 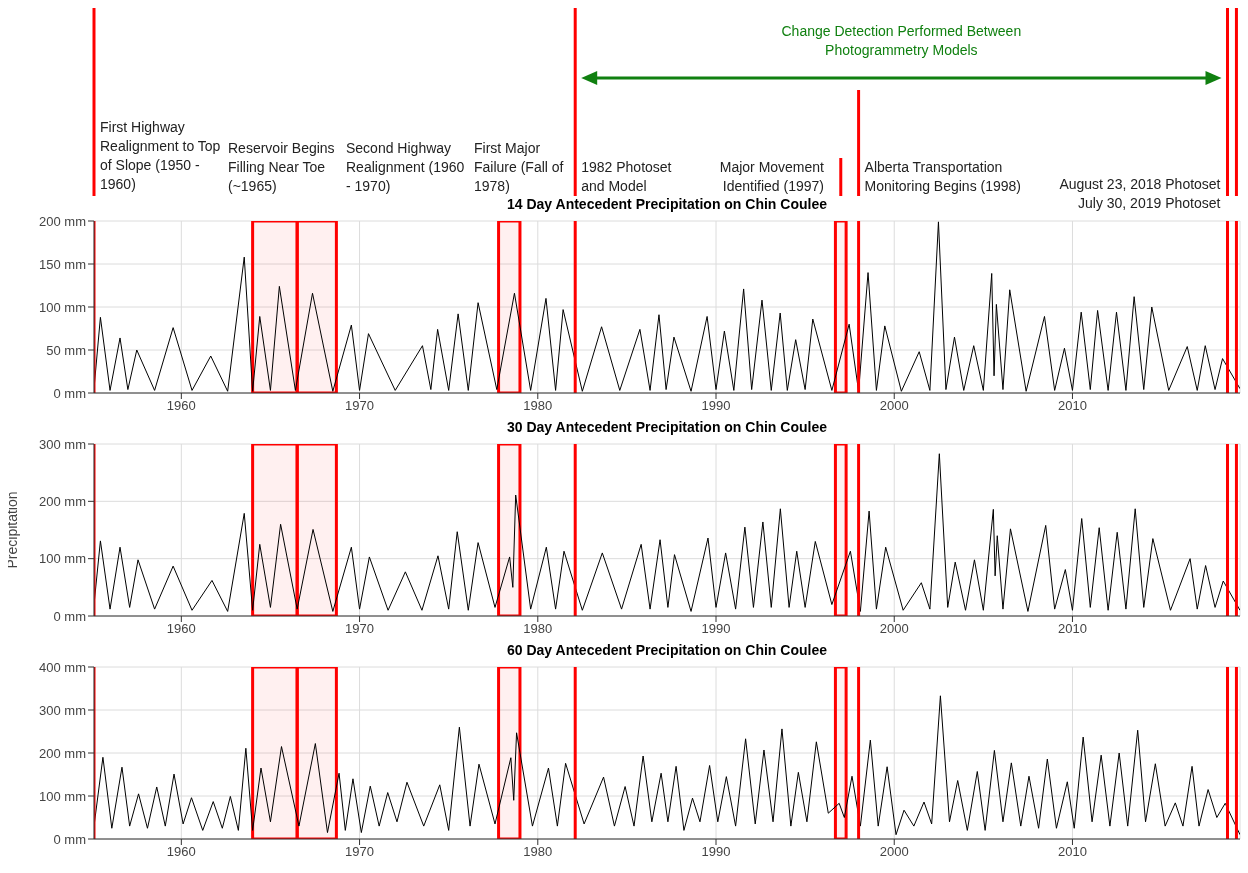 I want to click on chart-title: 14 Day Antecedent Precipitation on Chin Coulee, so click(x=667, y=204).